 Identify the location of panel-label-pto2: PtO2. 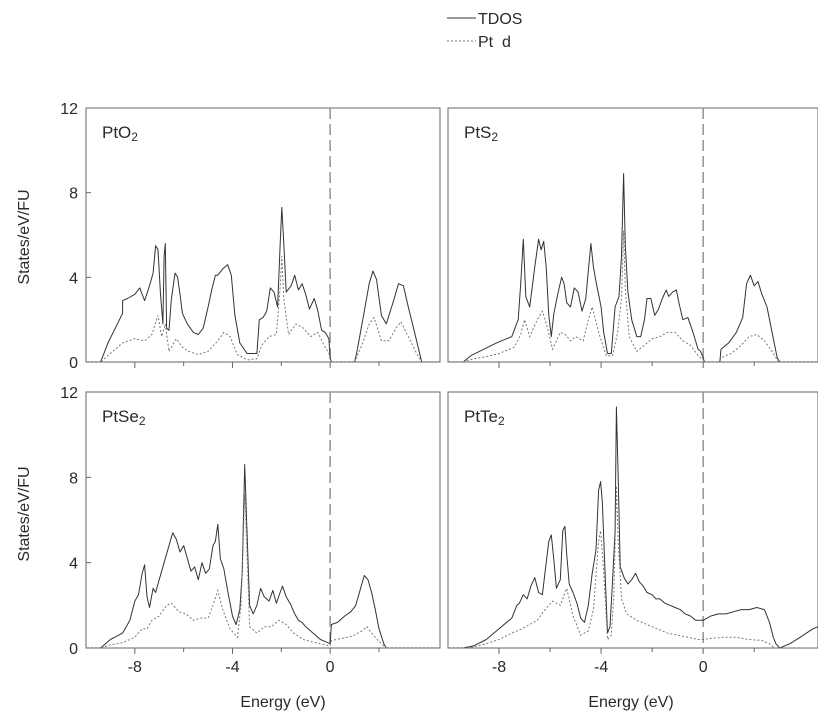
(120, 133).